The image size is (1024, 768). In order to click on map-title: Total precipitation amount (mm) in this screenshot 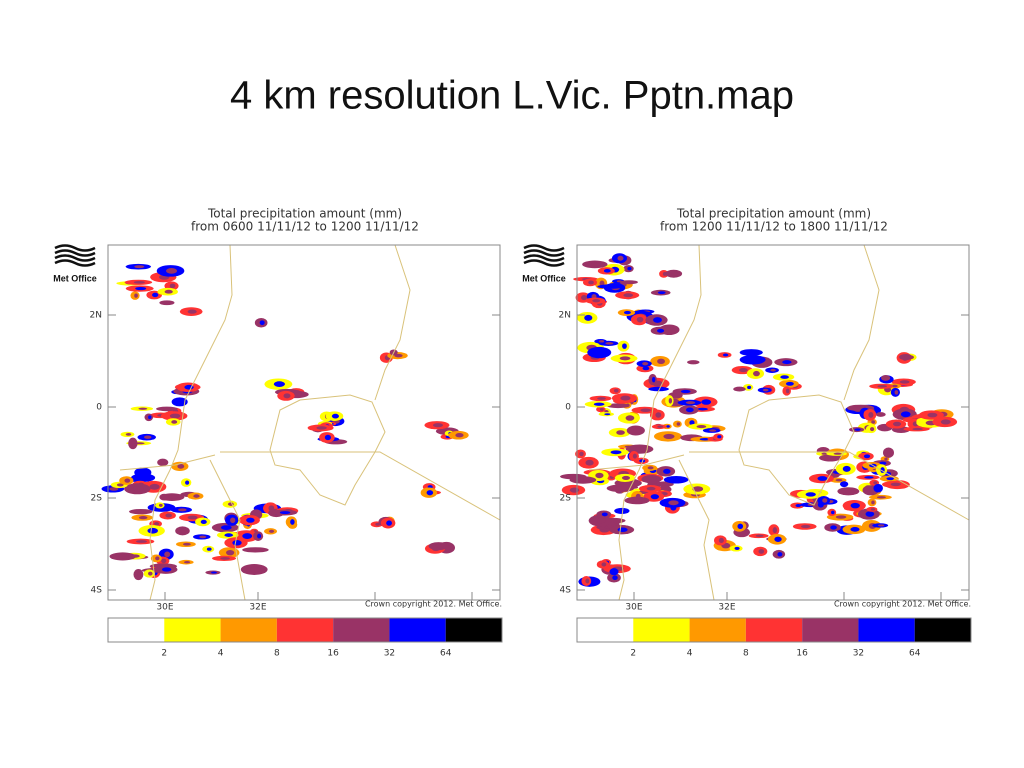, I will do `click(773, 214)`.